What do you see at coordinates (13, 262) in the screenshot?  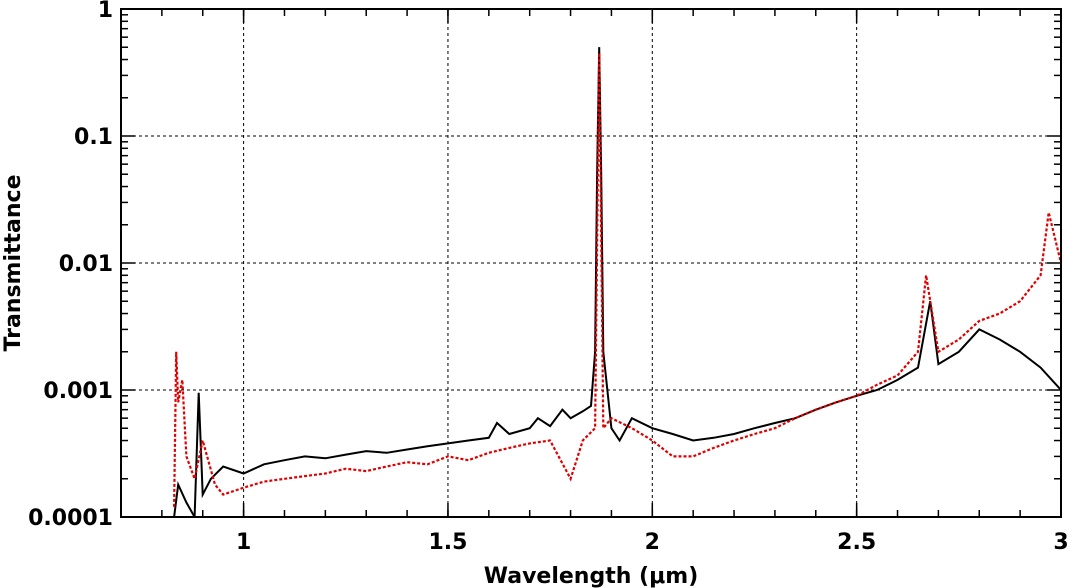 I see `y-axis-title: Transmittance` at bounding box center [13, 262].